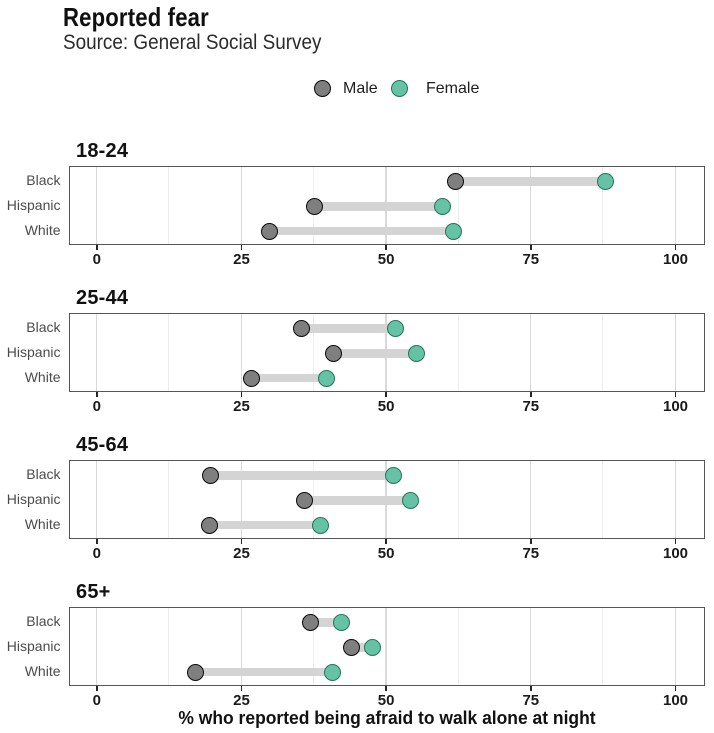  What do you see at coordinates (399, 88) in the screenshot?
I see `female-legend-swatch-icon` at bounding box center [399, 88].